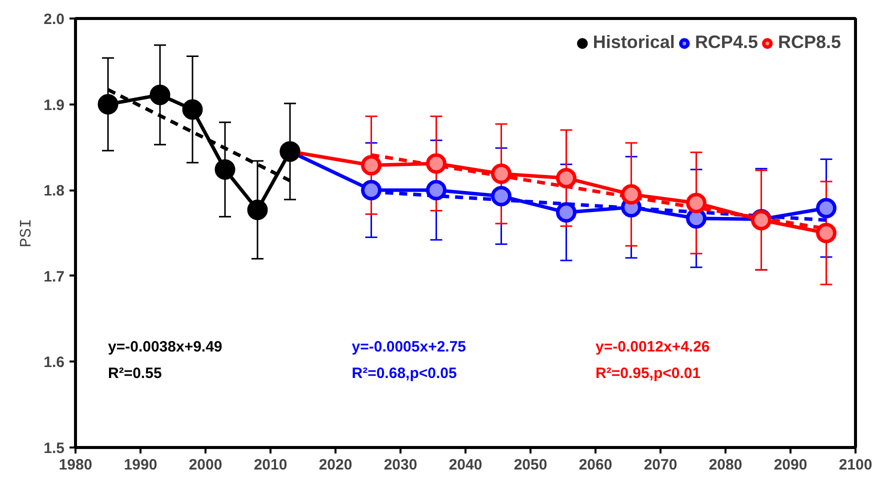  What do you see at coordinates (205, 465) in the screenshot?
I see `x-tick-label: 2000` at bounding box center [205, 465].